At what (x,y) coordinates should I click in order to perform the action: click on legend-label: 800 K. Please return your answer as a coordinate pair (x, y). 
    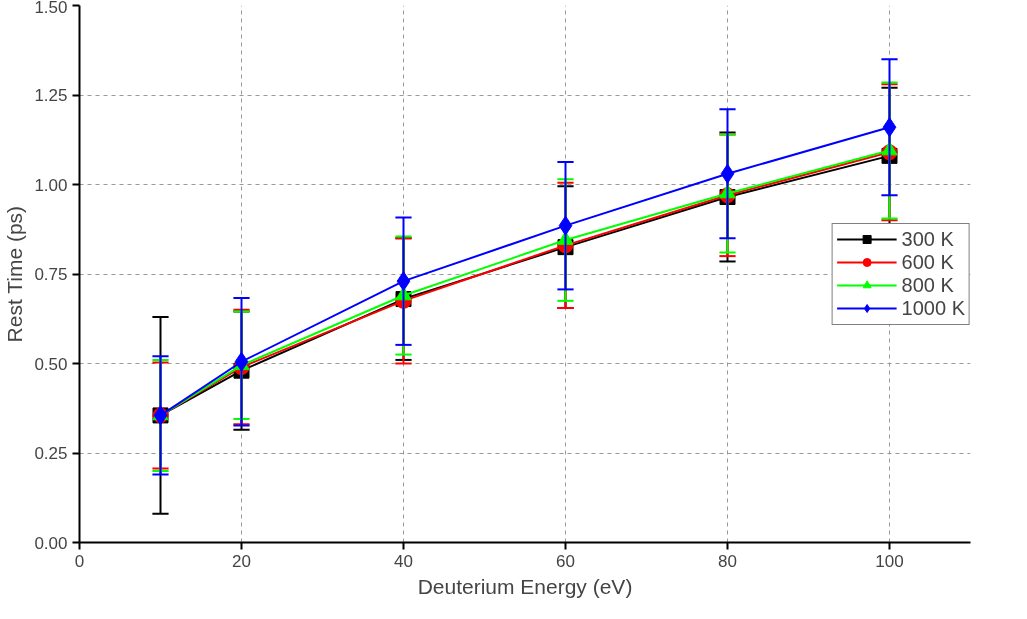
    Looking at the image, I should click on (927, 285).